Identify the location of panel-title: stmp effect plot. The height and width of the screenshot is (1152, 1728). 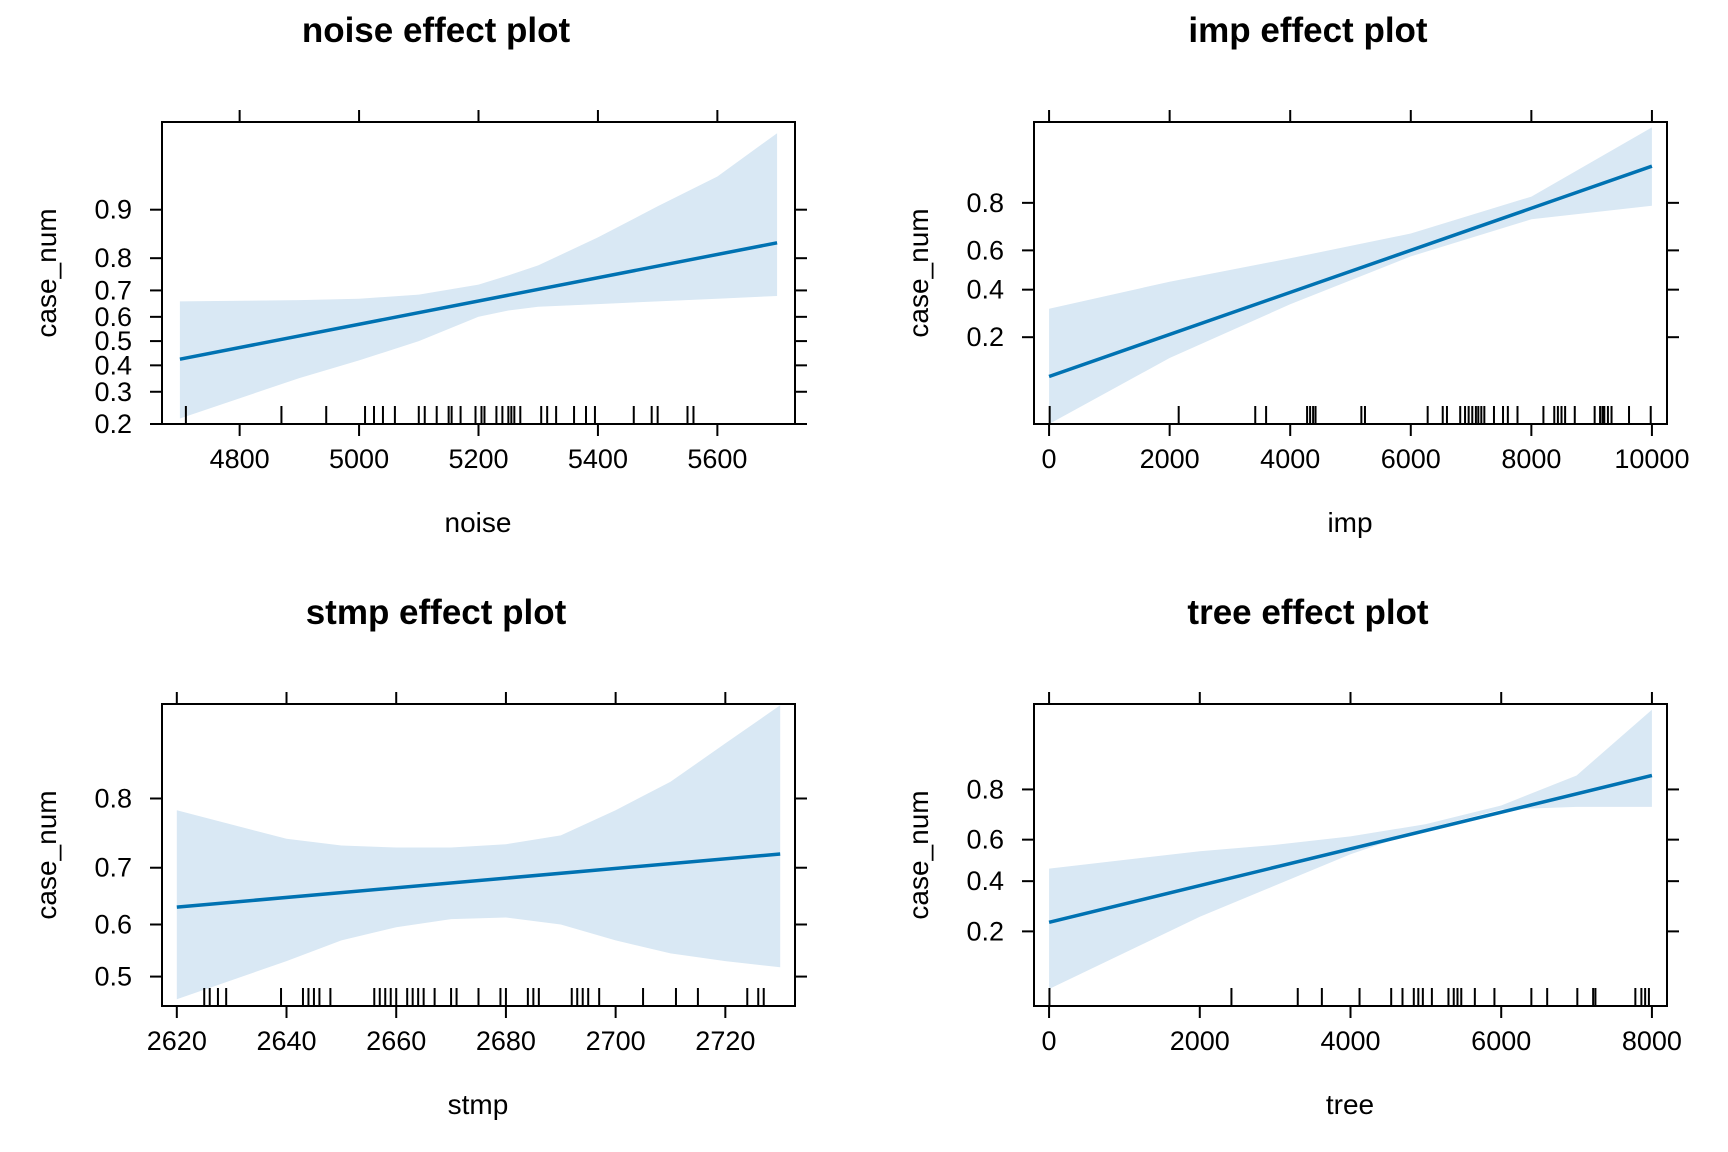
(436, 612).